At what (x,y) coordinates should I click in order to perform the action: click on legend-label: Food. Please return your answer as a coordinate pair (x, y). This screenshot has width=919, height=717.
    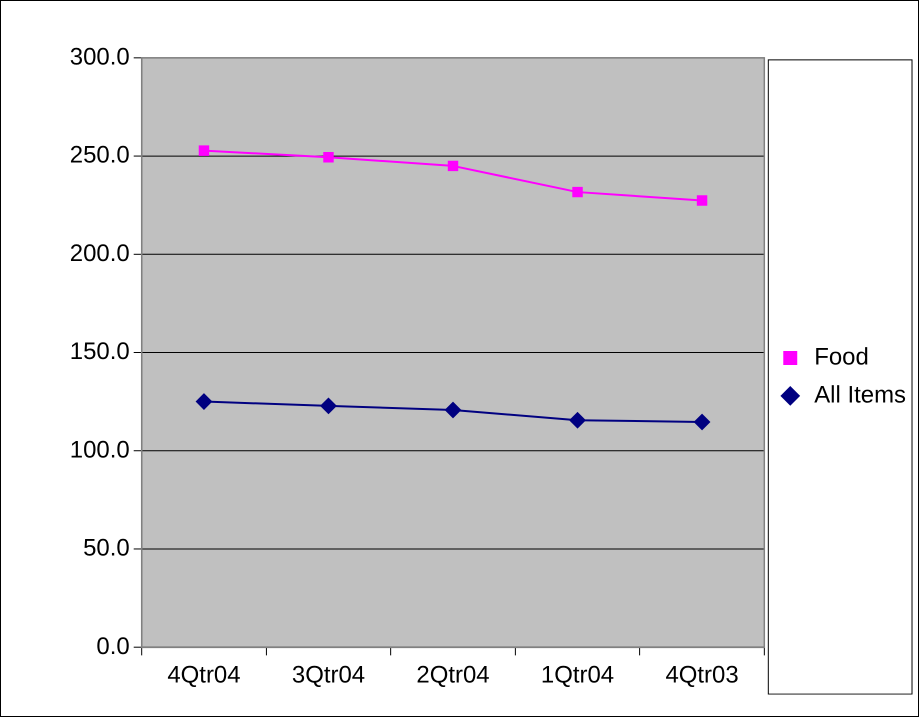
    Looking at the image, I should click on (841, 357).